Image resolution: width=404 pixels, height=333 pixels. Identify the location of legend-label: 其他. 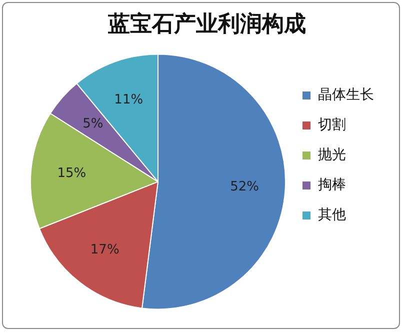
(332, 215).